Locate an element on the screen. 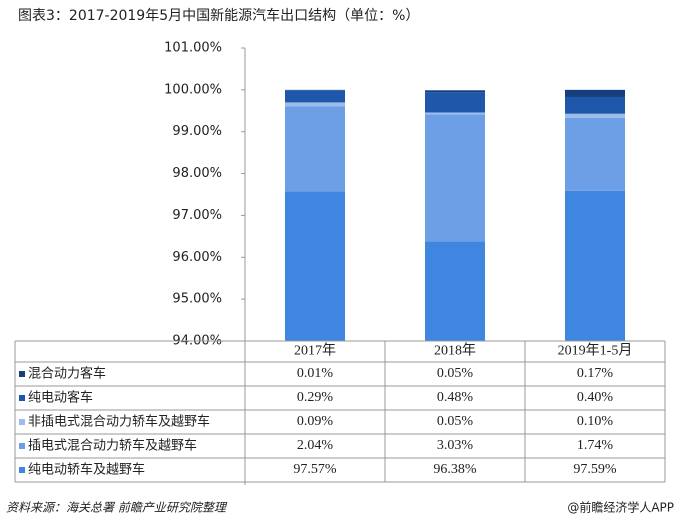  table-value: 1.74% is located at coordinates (595, 445).